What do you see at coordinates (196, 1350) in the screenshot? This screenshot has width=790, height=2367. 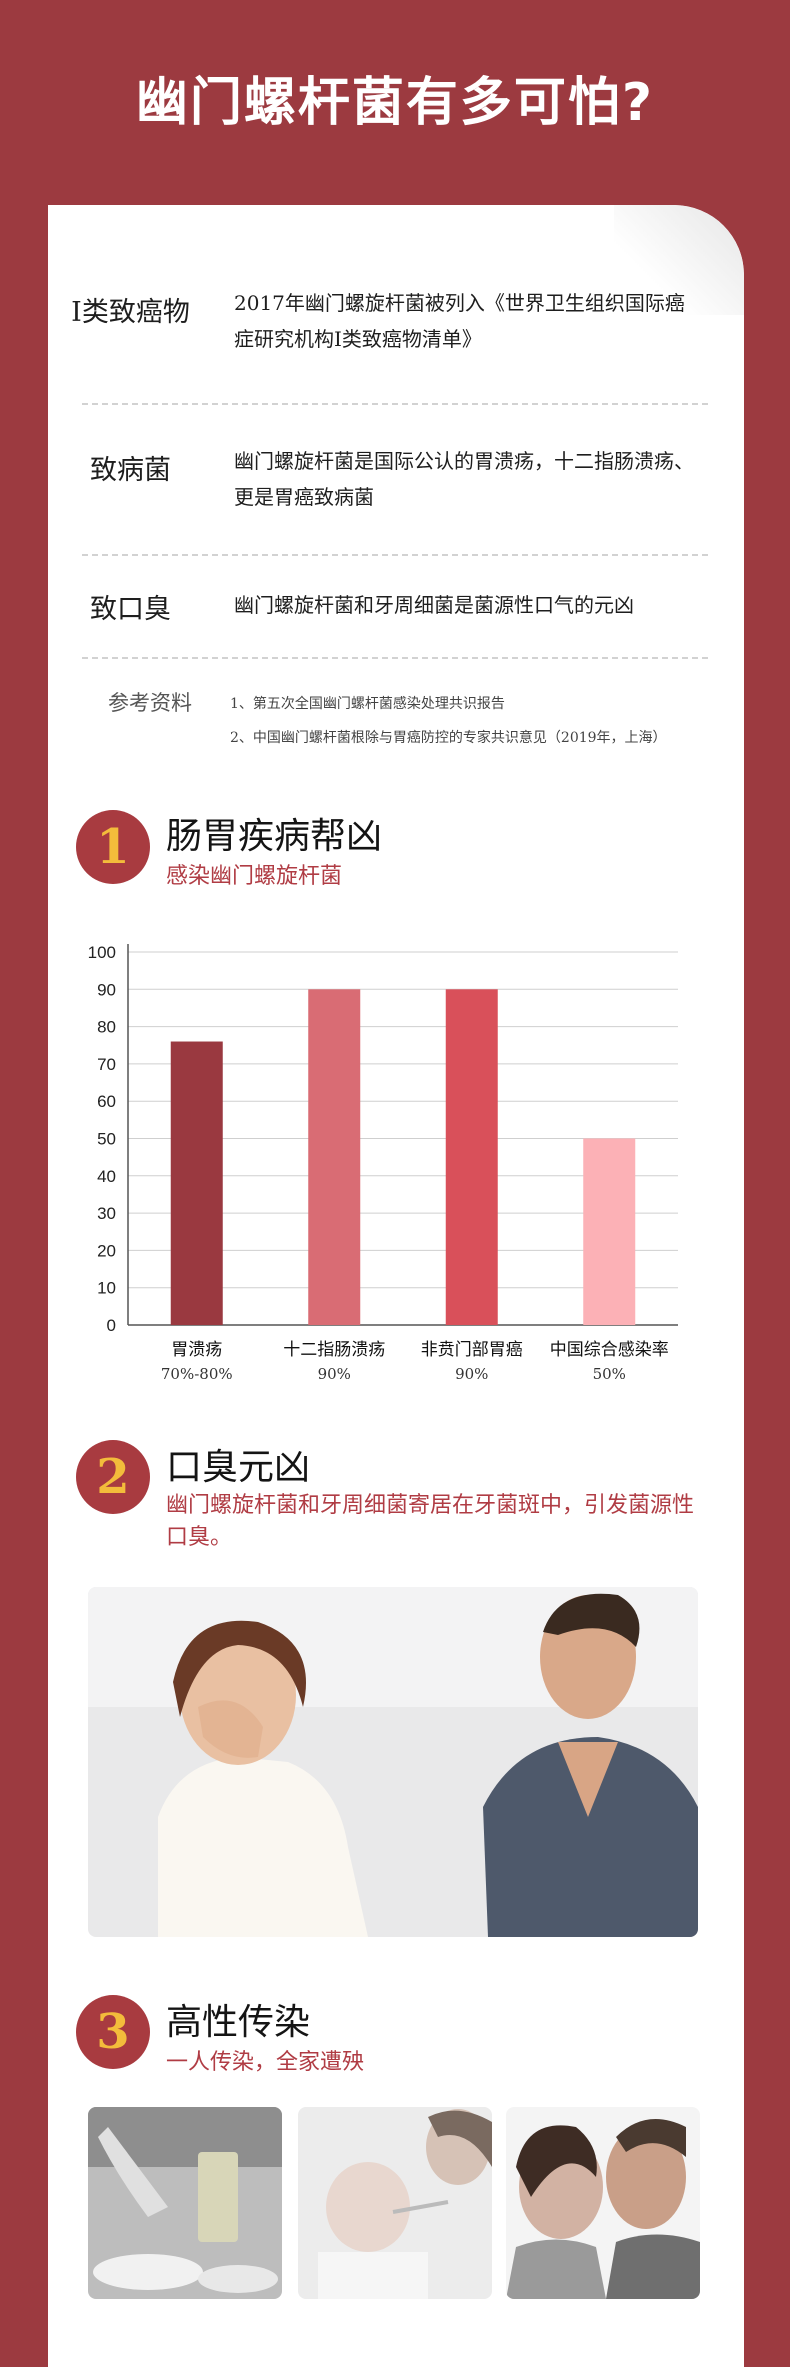 I see `x-tick-label: 胃溃疡` at bounding box center [196, 1350].